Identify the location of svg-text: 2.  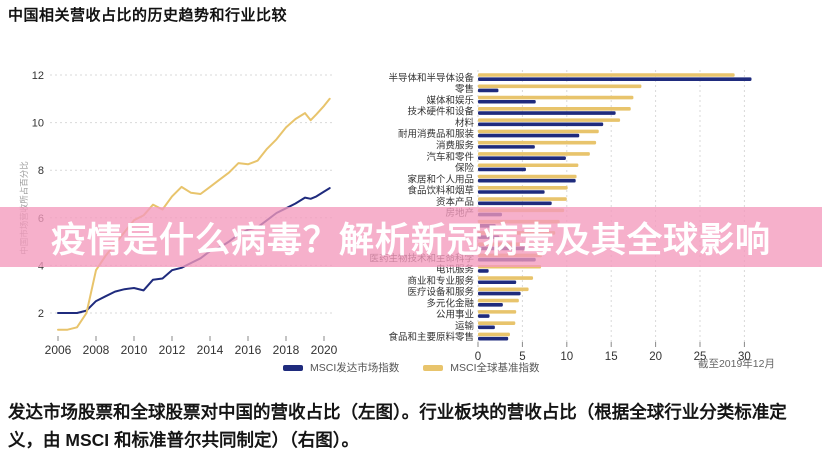
(41, 314).